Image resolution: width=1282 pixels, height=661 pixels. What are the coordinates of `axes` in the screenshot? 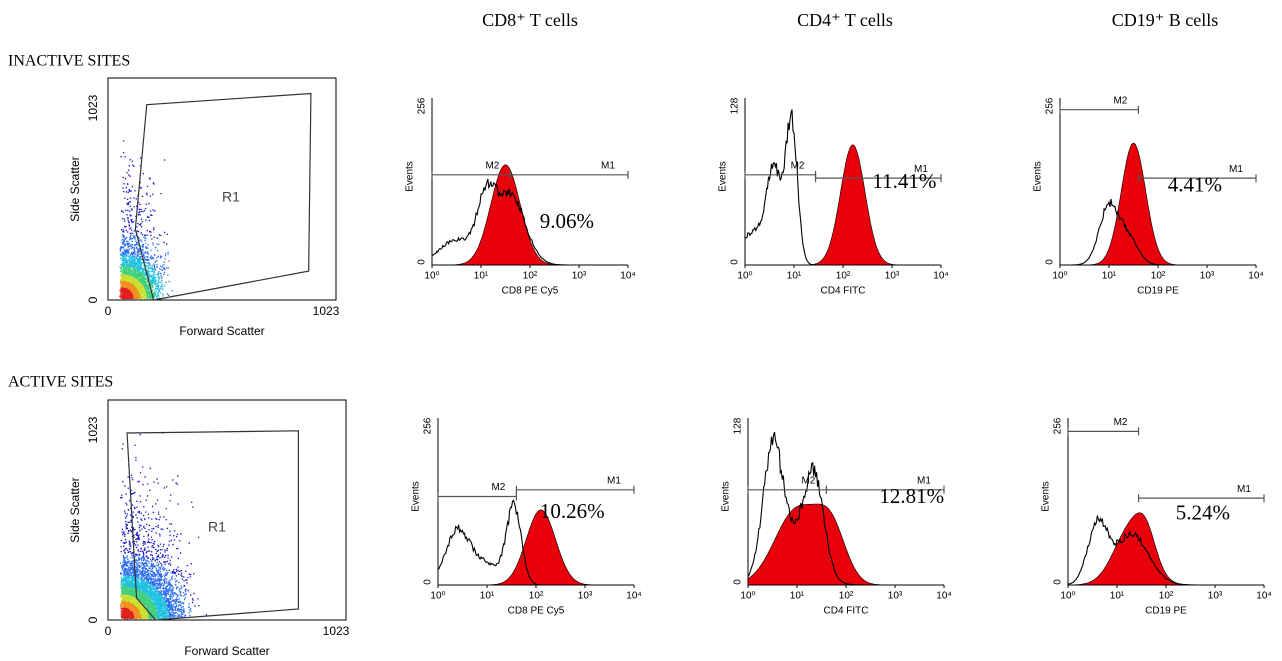 It's located at (1157, 182).